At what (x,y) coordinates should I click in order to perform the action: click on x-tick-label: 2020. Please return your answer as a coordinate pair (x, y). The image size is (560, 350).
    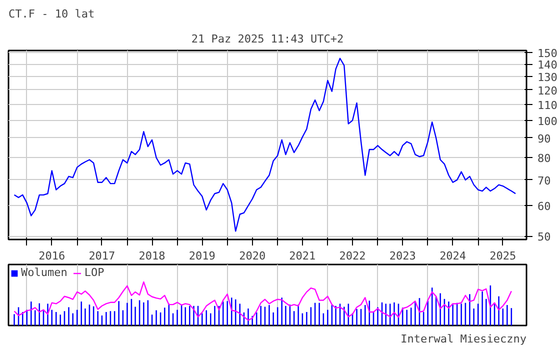
    Looking at the image, I should click on (252, 256).